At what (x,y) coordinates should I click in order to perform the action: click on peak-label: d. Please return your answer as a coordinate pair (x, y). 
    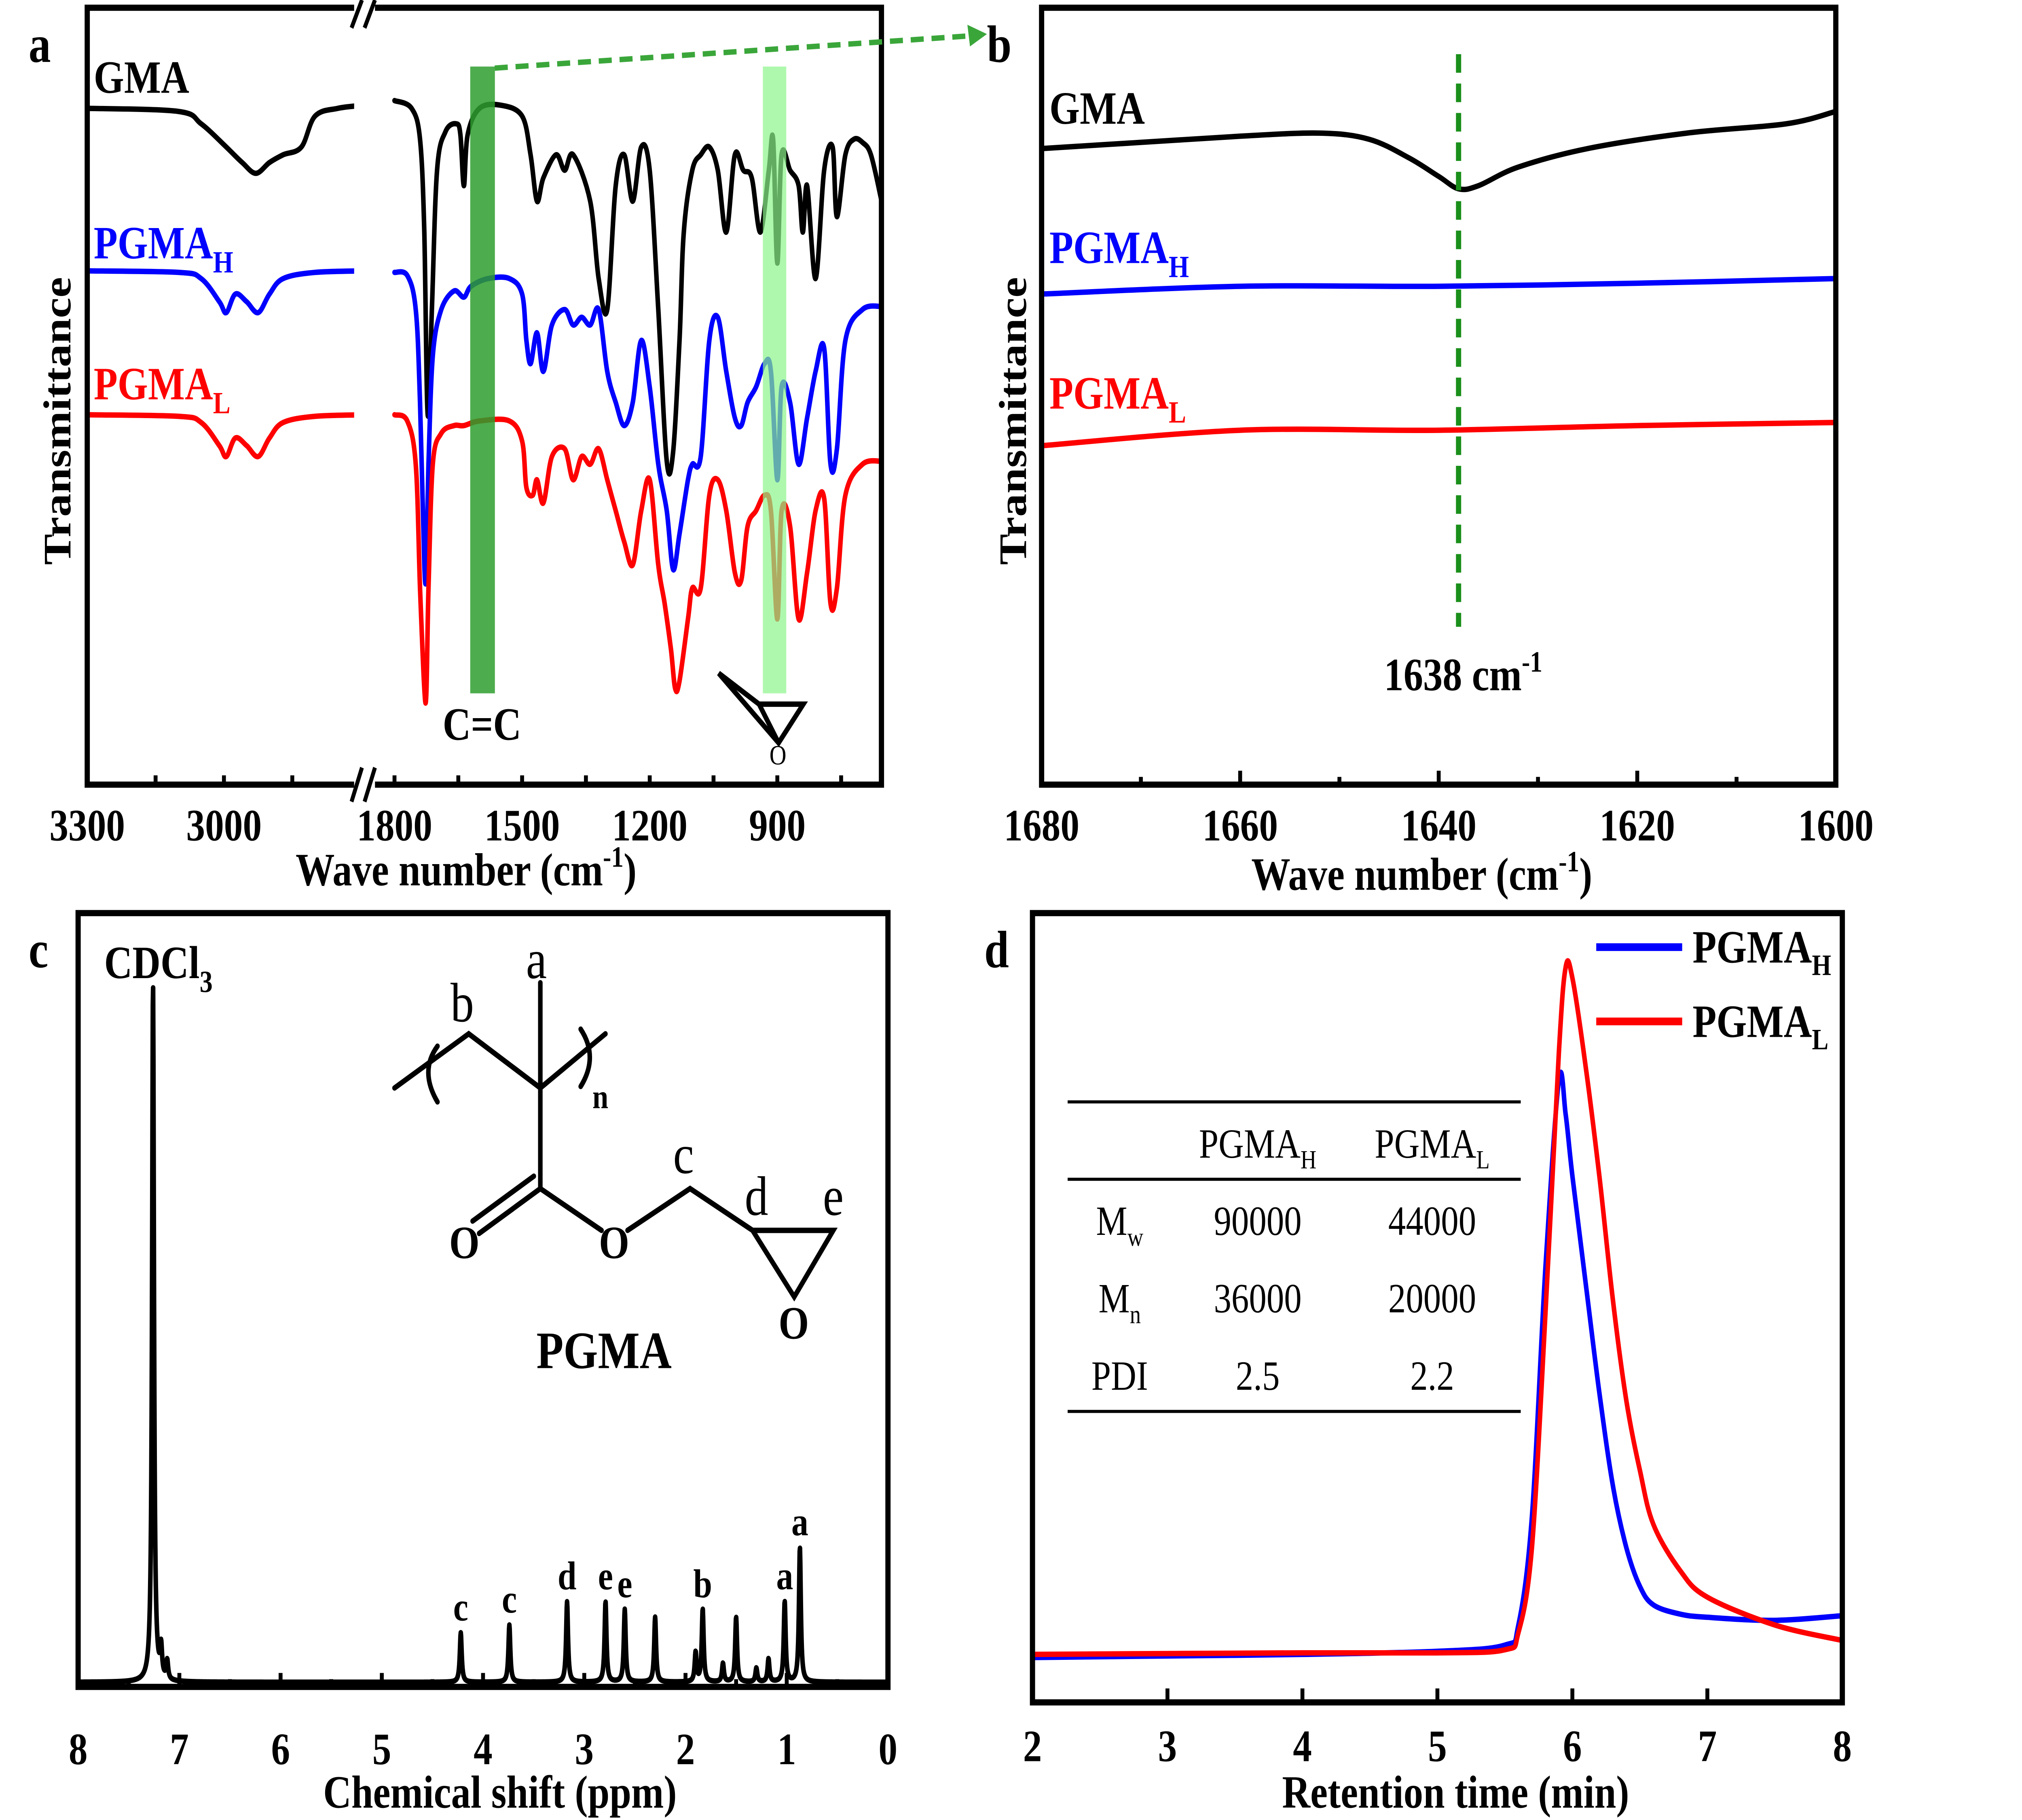
    Looking at the image, I should click on (567, 1576).